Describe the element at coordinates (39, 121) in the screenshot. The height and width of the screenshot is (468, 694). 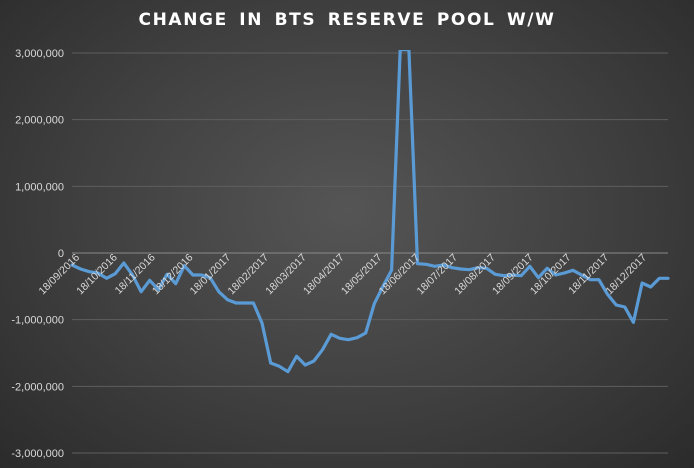
I see `y-tick-label: 2,000,000` at that location.